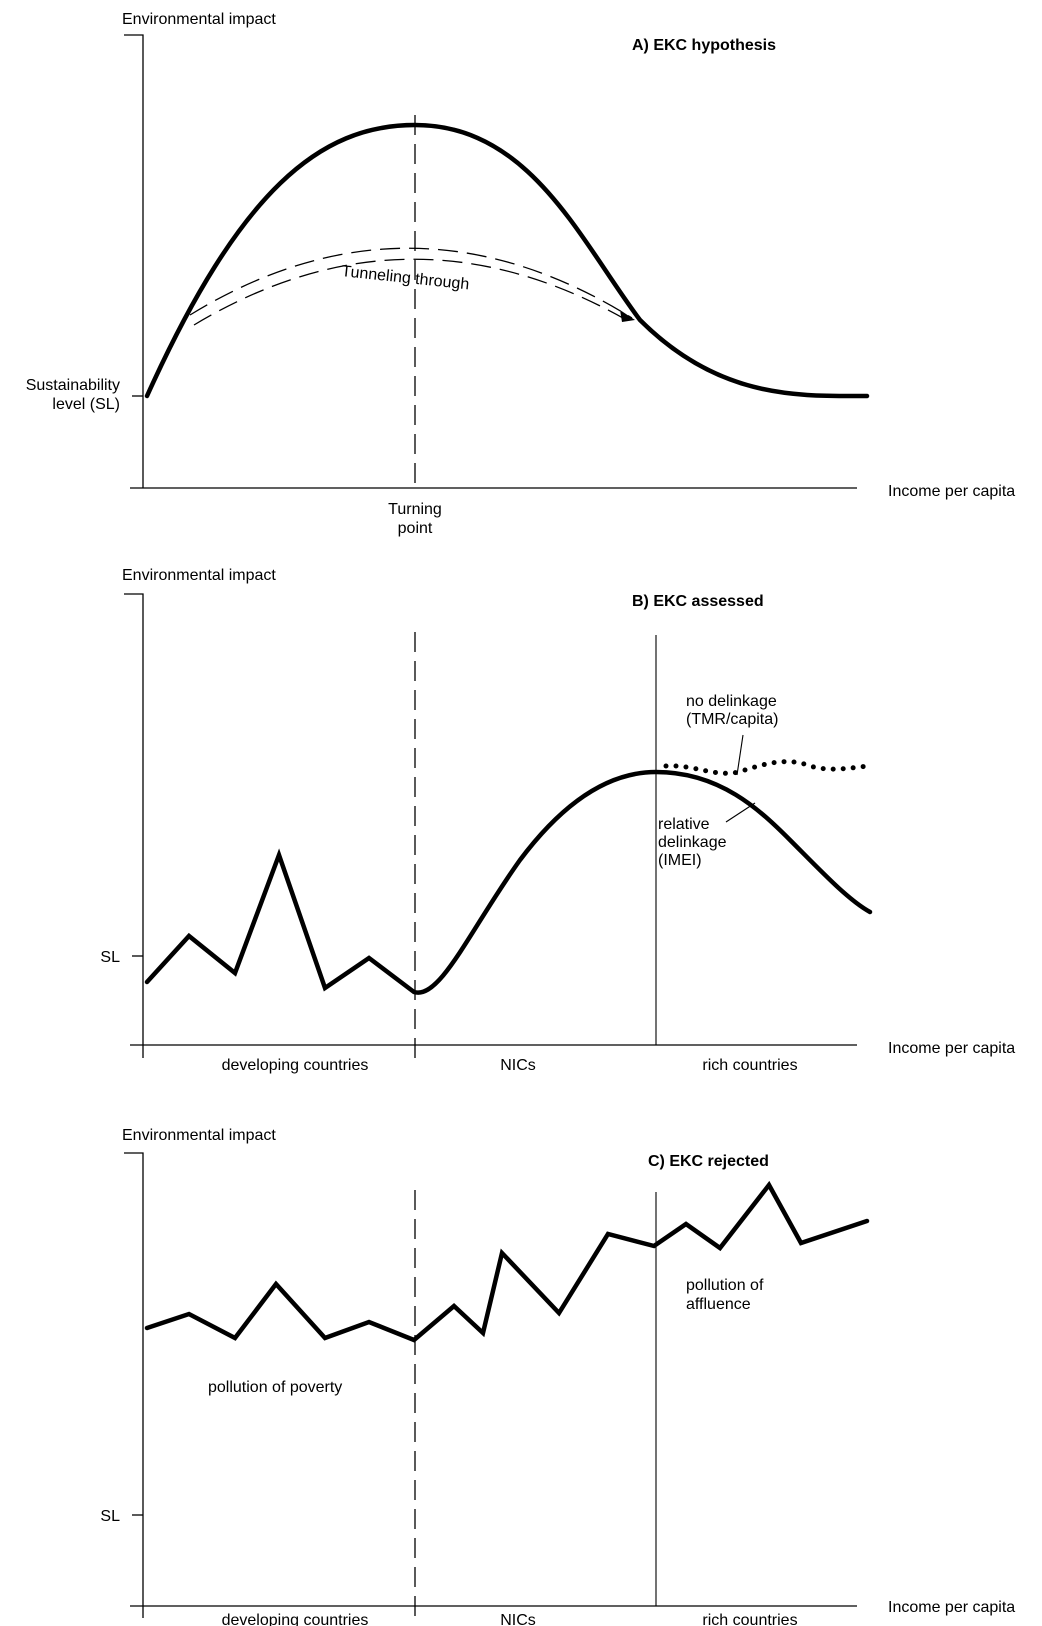 The width and height of the screenshot is (1042, 1626). What do you see at coordinates (134, 819) in the screenshot?
I see `panel-b-y-axis` at bounding box center [134, 819].